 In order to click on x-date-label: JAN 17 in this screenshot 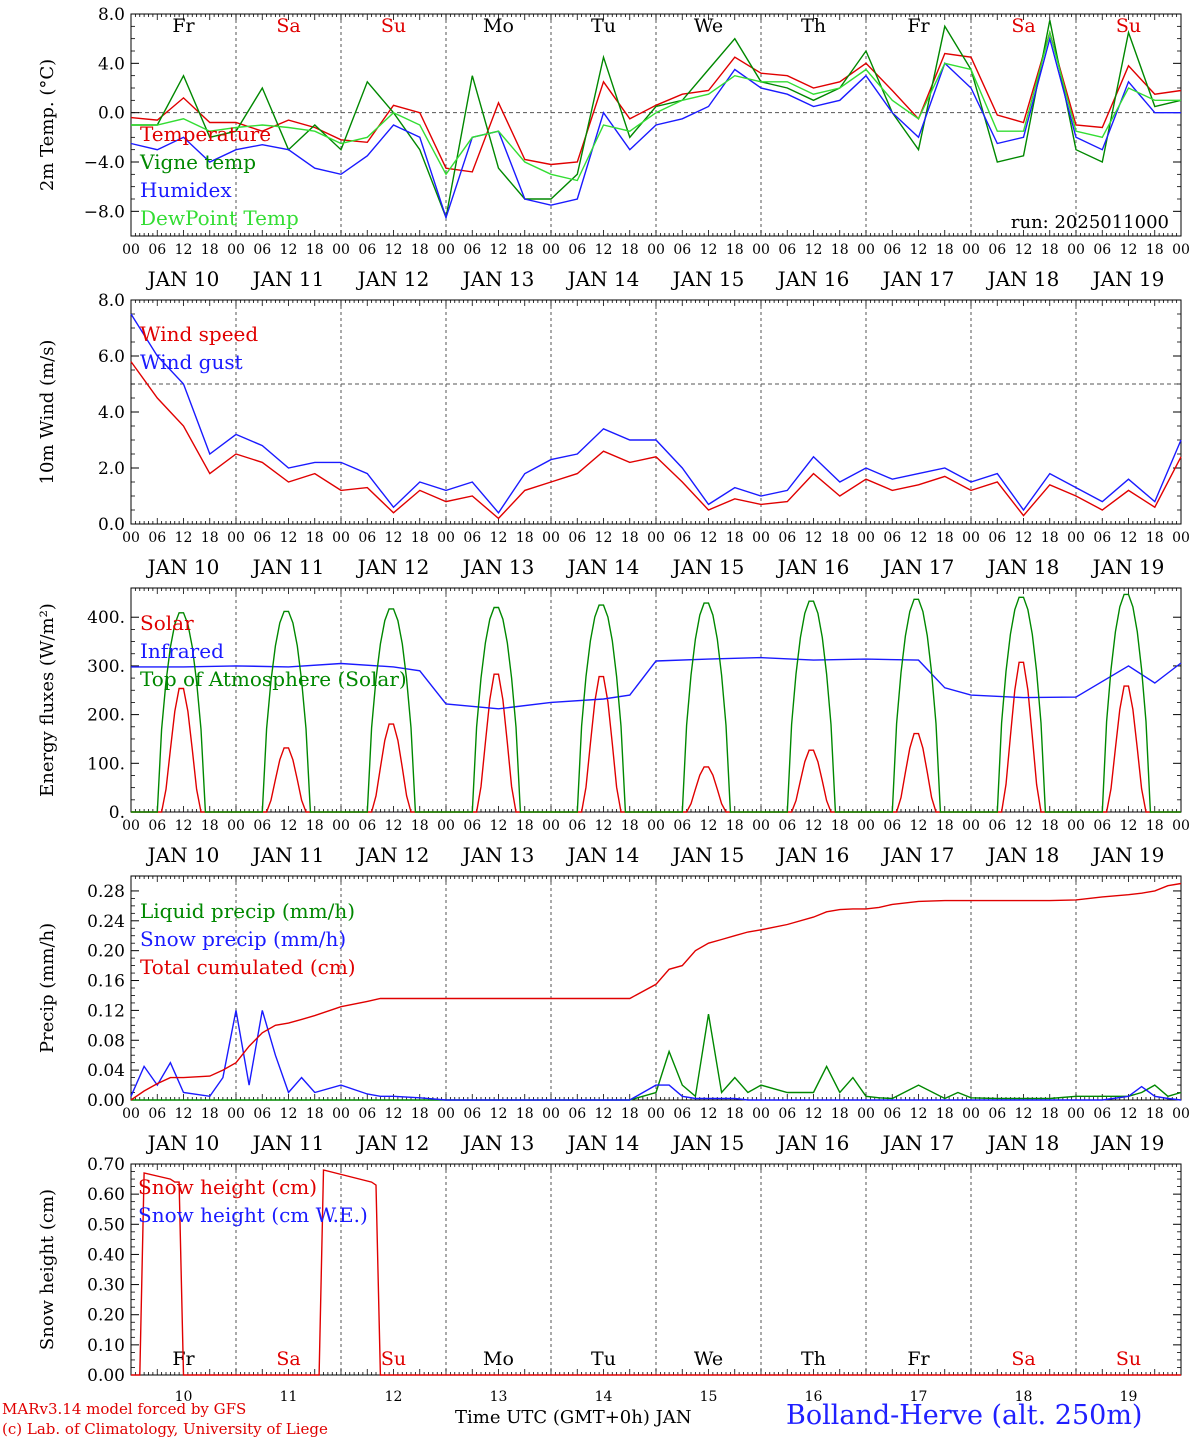, I will do `click(918, 567)`.